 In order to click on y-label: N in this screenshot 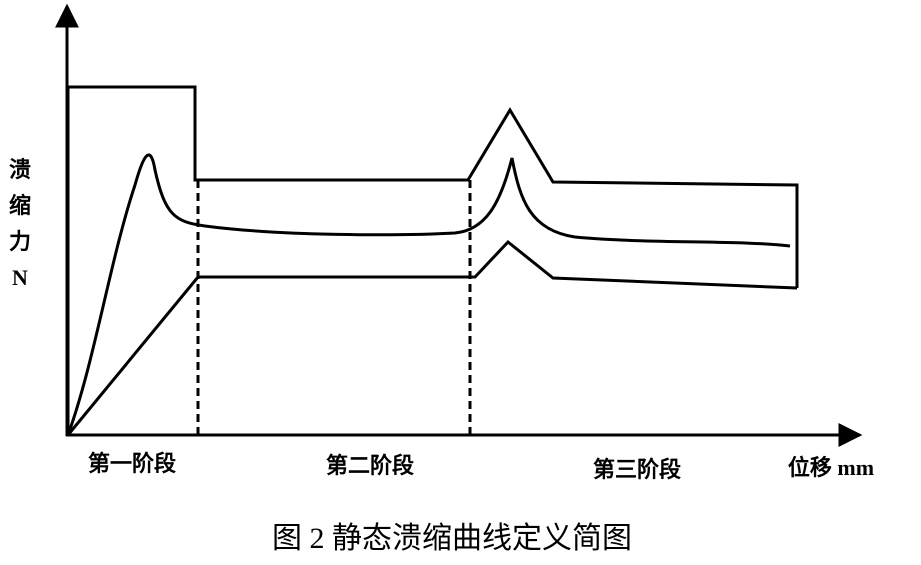, I will do `click(20, 277)`.